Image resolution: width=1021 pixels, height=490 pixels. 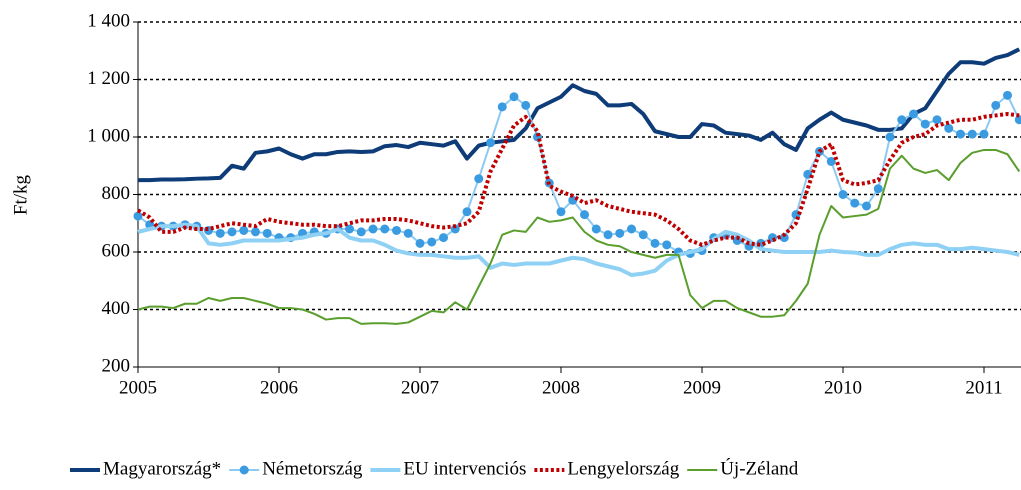 I want to click on y-axis-label: Ft/kg, so click(x=20, y=194).